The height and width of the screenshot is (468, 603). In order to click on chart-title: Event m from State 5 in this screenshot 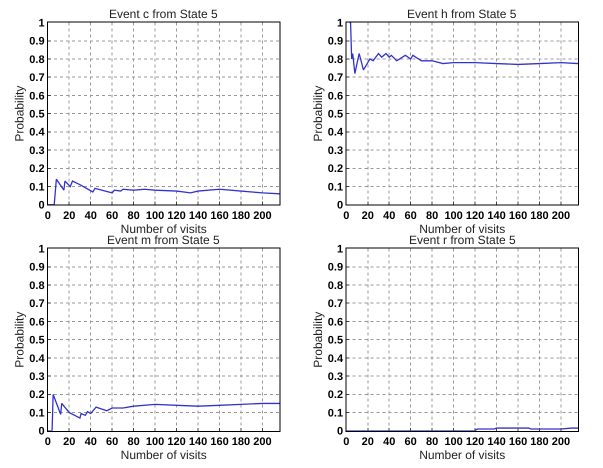, I will do `click(163, 240)`.